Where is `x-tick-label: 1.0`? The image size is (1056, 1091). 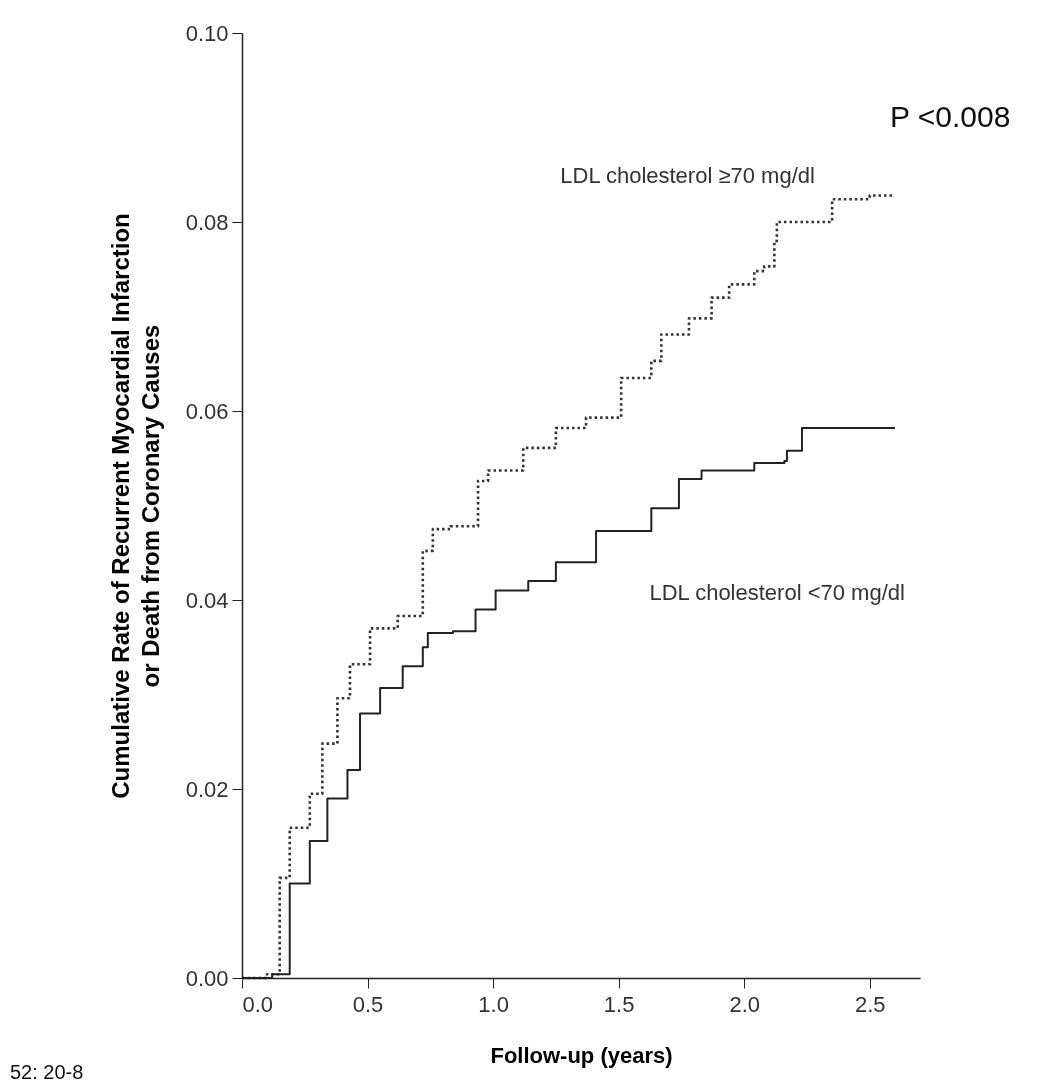
x-tick-label: 1.0 is located at coordinates (493, 1004).